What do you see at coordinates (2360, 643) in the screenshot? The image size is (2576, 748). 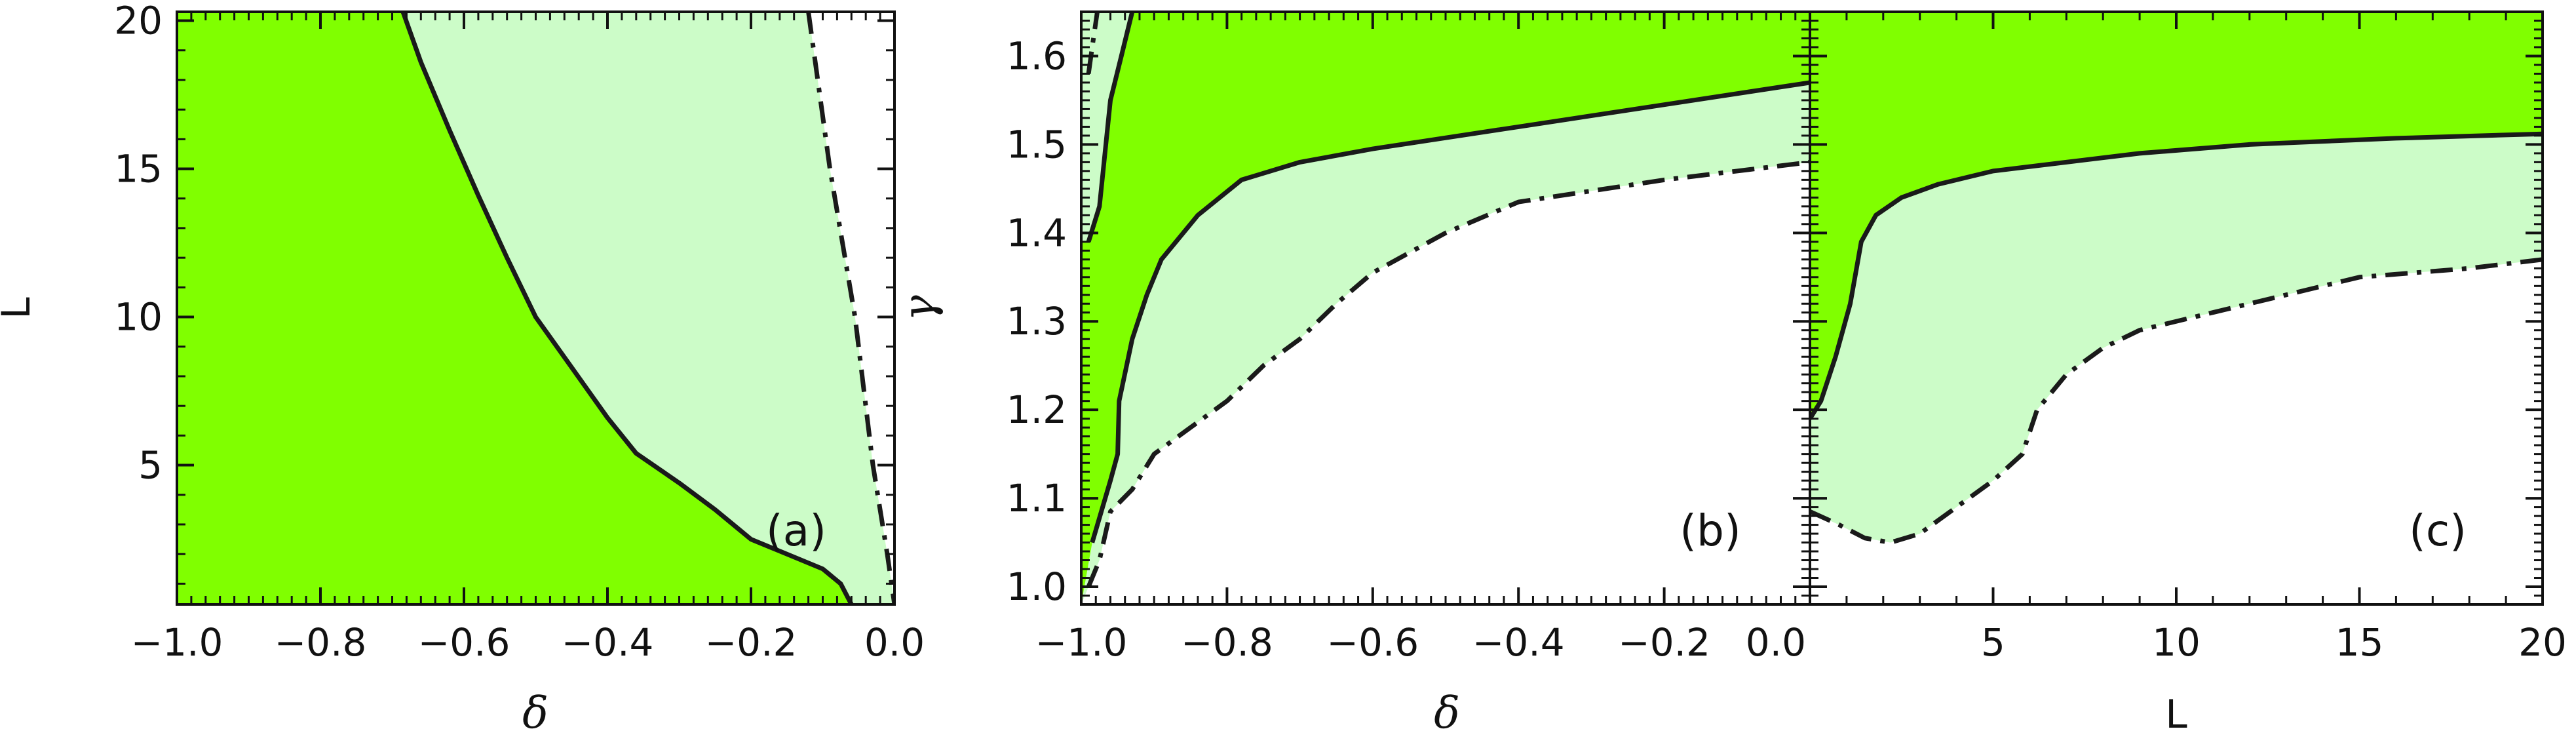 I see `x-tick-label: 15` at bounding box center [2360, 643].